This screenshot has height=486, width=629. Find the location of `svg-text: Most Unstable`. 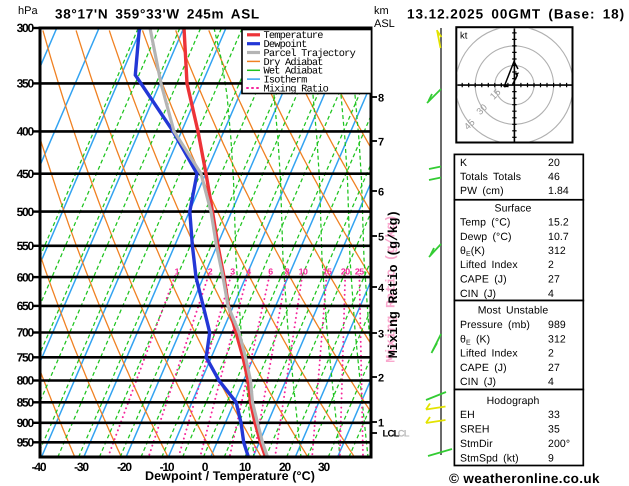

svg-text: Most Unstable is located at coordinates (513, 311).